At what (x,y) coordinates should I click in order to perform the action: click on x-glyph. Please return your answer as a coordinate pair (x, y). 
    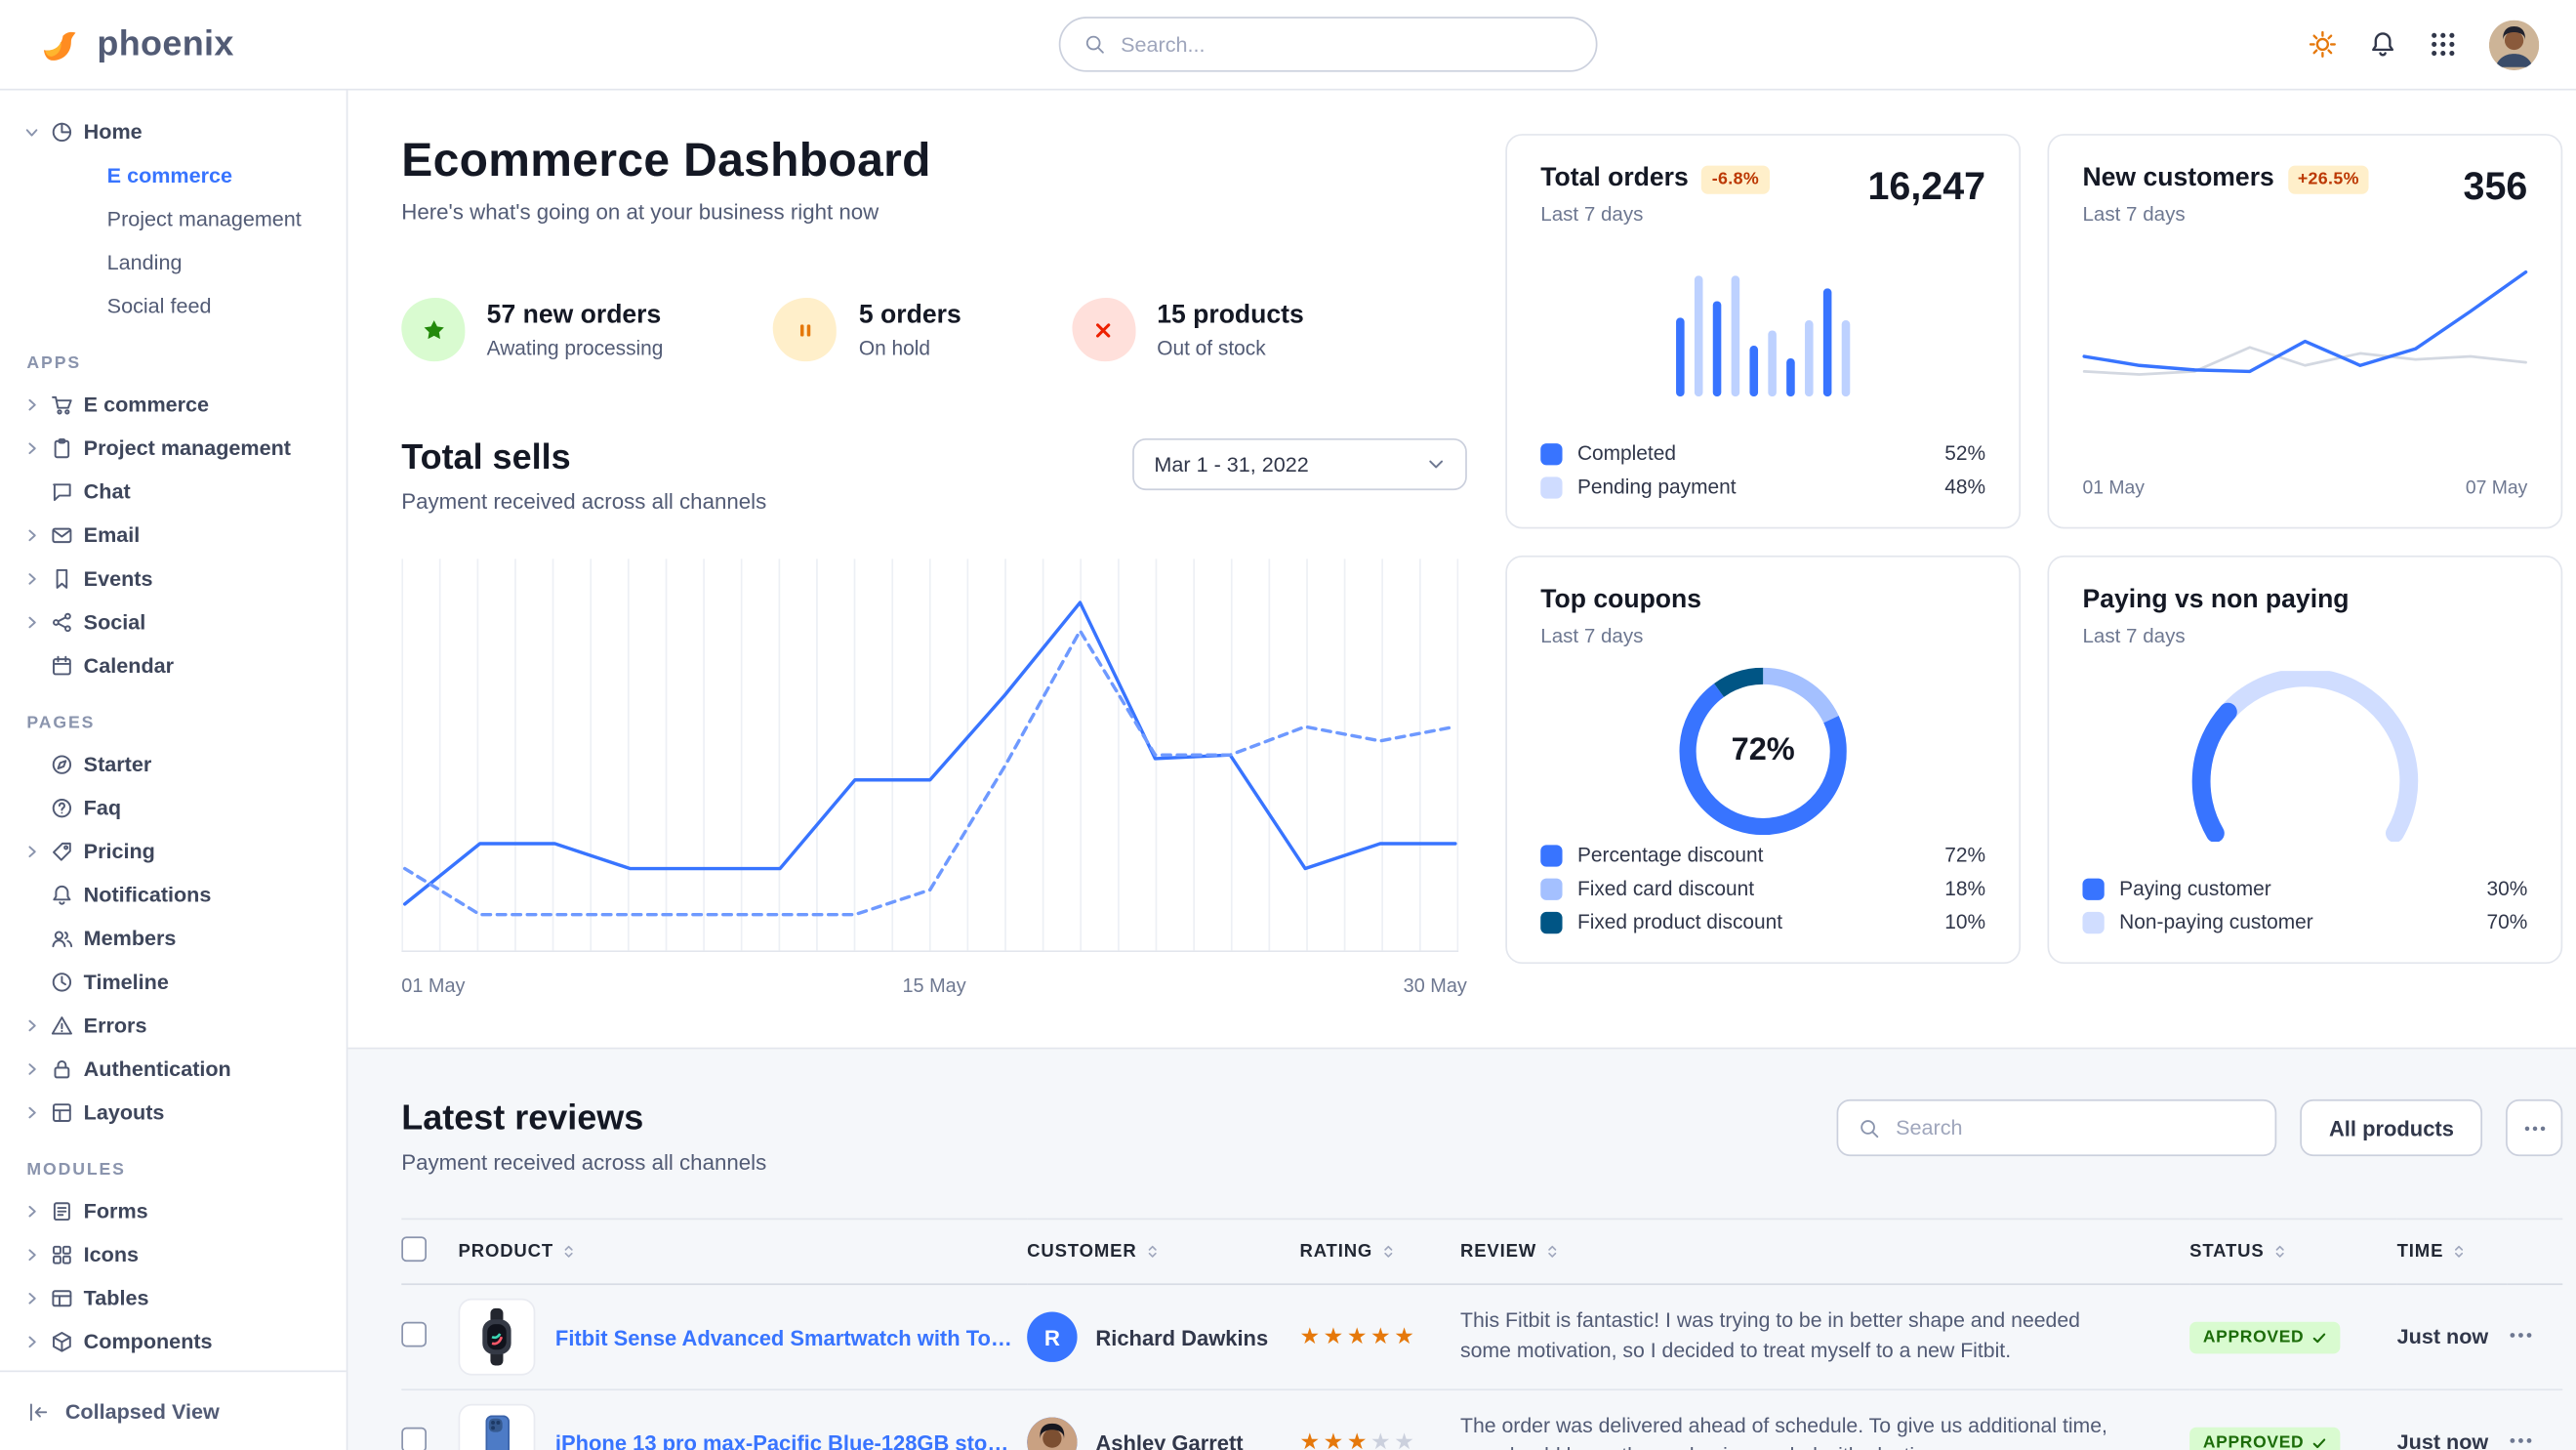
    Looking at the image, I should click on (1104, 330).